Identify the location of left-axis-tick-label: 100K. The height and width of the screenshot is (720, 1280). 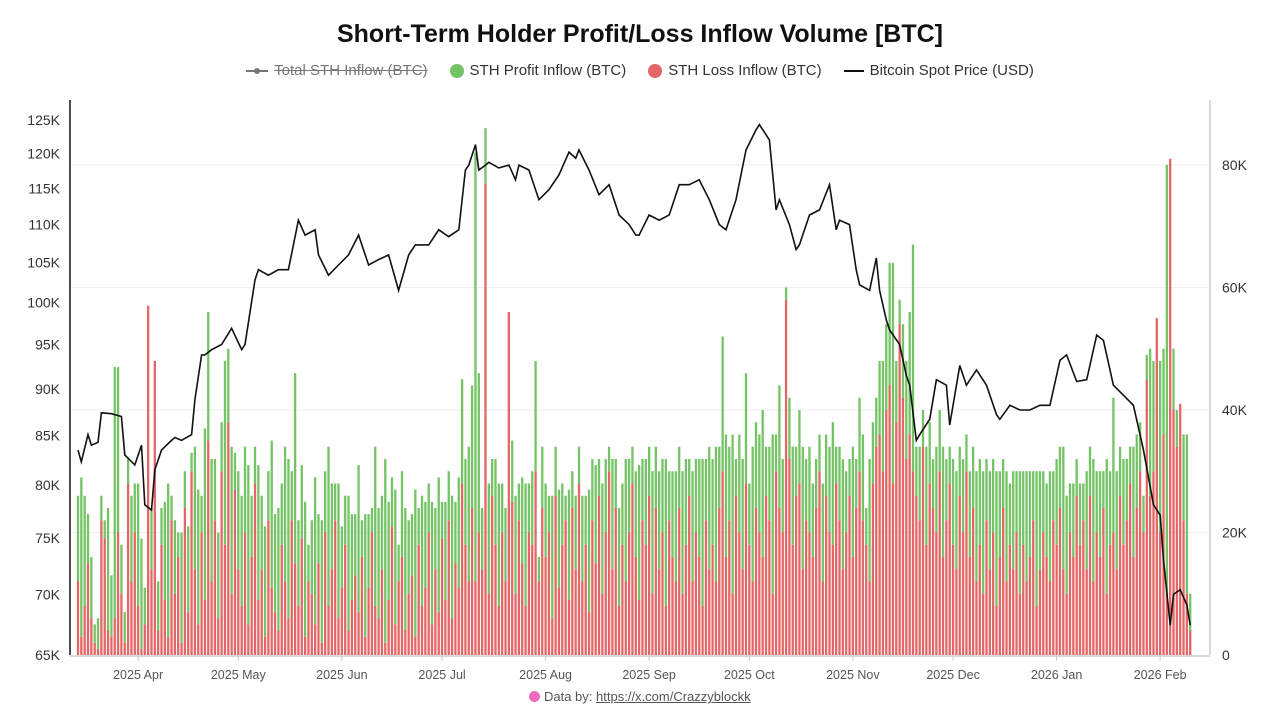
(43, 303).